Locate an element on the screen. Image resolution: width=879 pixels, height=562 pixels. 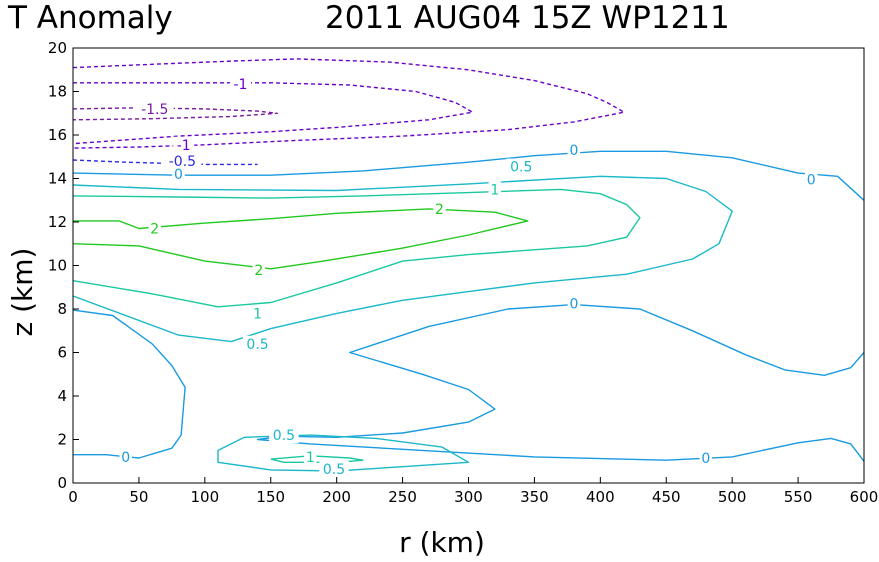
contour-line-level-neg1p5 is located at coordinates (175, 114).